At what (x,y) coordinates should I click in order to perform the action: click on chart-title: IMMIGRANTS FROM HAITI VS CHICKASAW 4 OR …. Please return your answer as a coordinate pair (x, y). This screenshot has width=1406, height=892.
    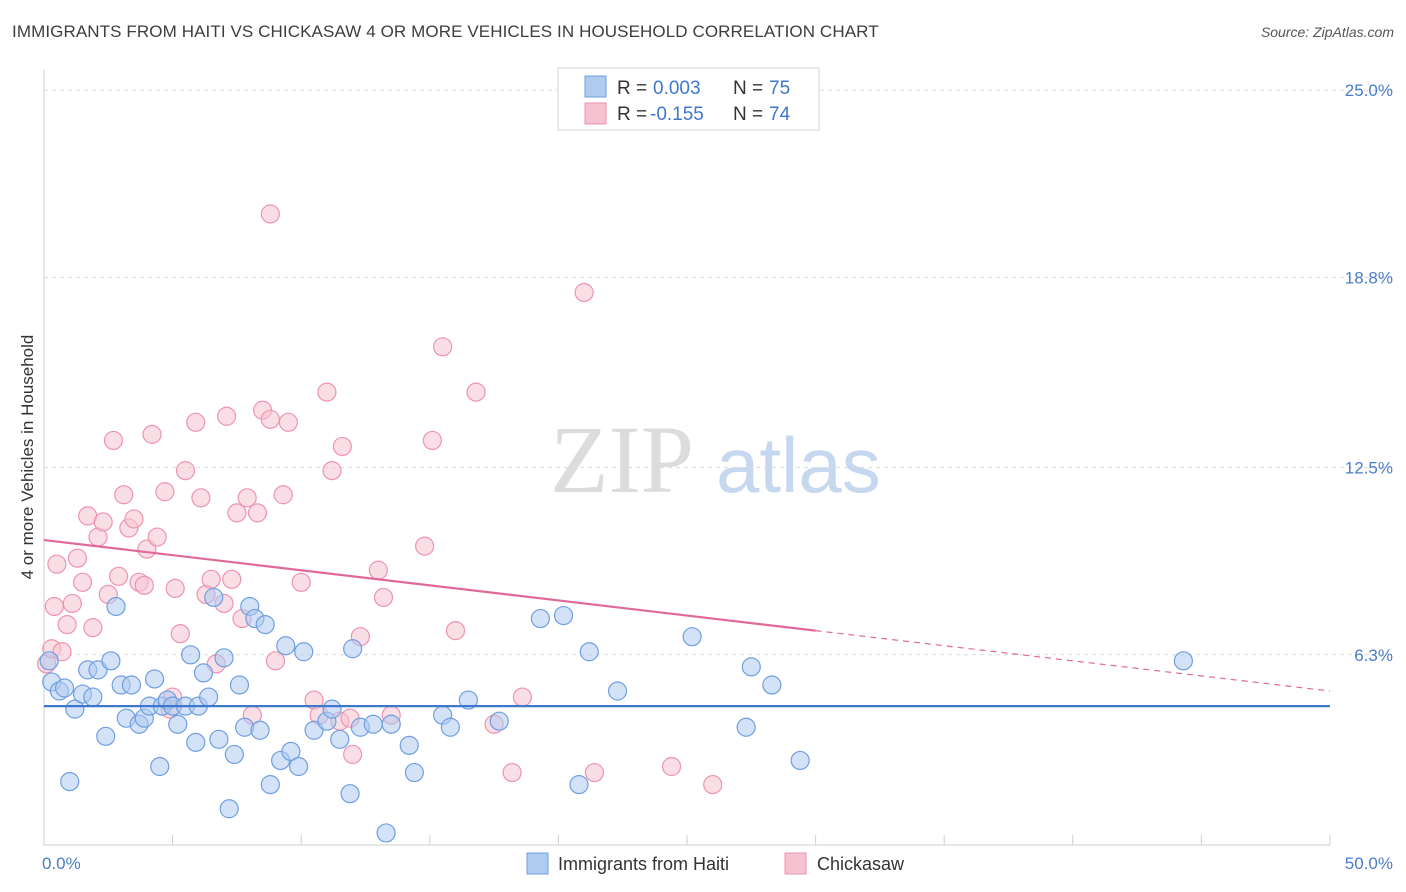
    Looking at the image, I should click on (445, 31).